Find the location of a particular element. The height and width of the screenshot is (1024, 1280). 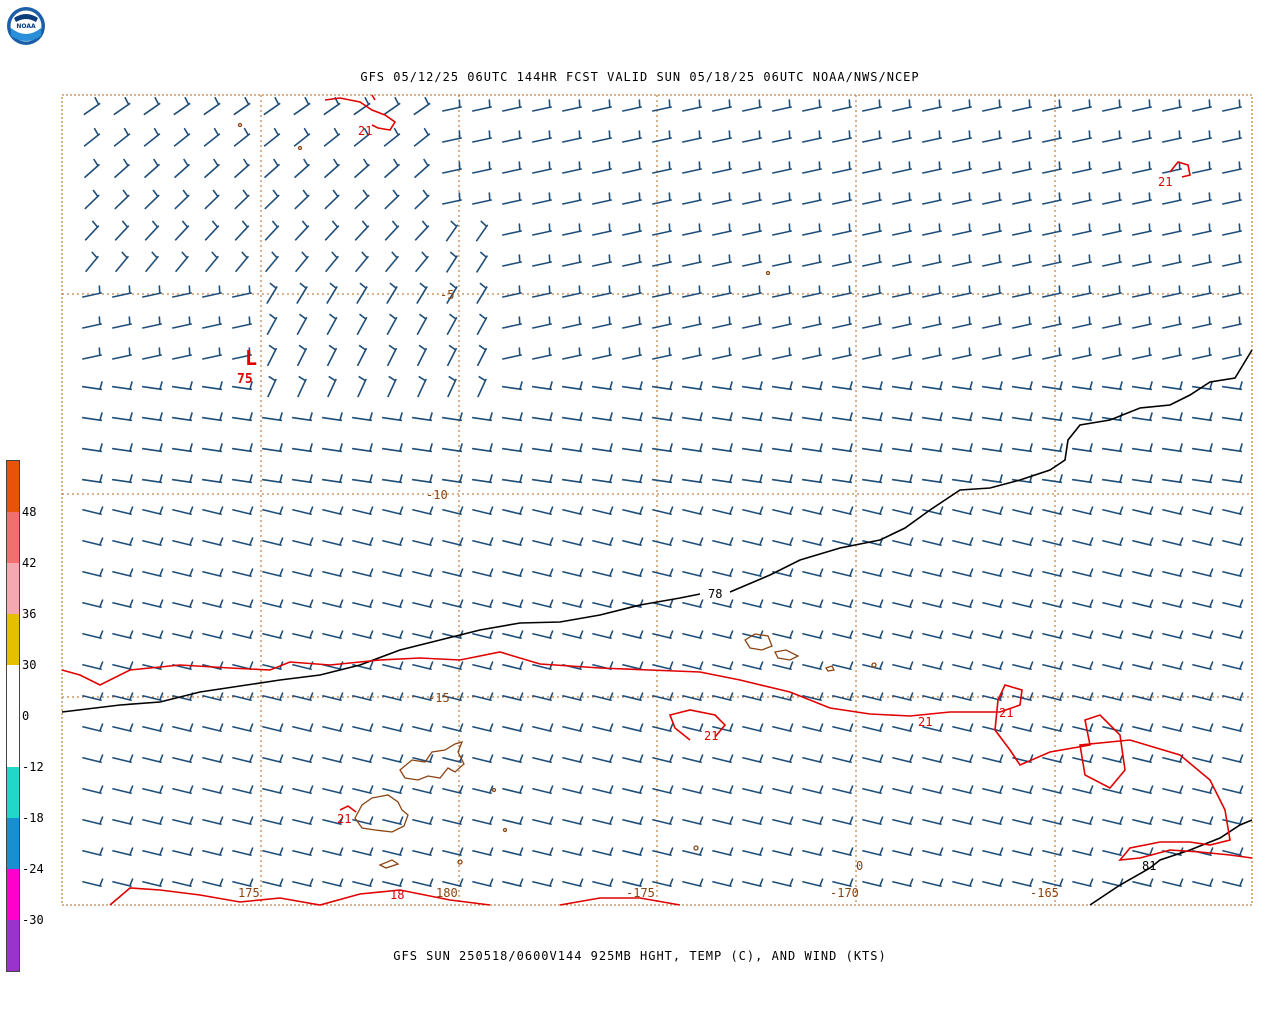

temp-label-21-e: 21 is located at coordinates (1006, 713).